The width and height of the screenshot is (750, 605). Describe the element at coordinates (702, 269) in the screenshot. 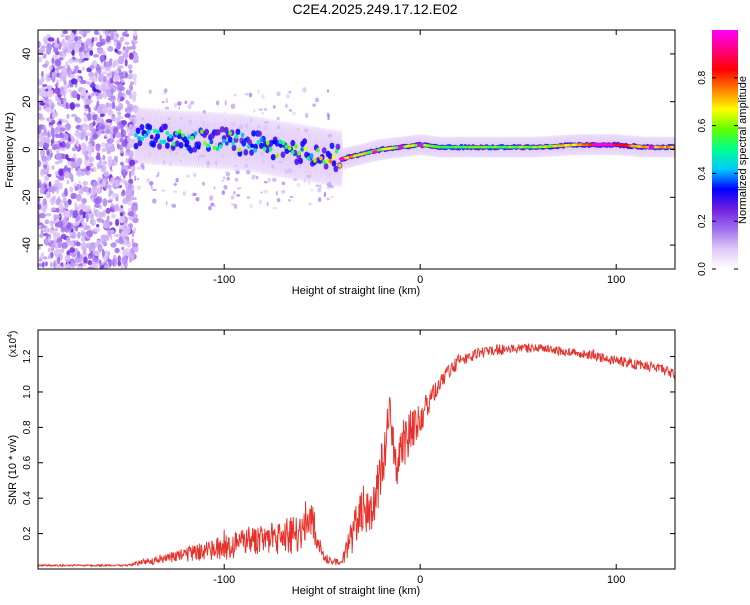

I see `colorbar-tick-label: 0.0` at that location.